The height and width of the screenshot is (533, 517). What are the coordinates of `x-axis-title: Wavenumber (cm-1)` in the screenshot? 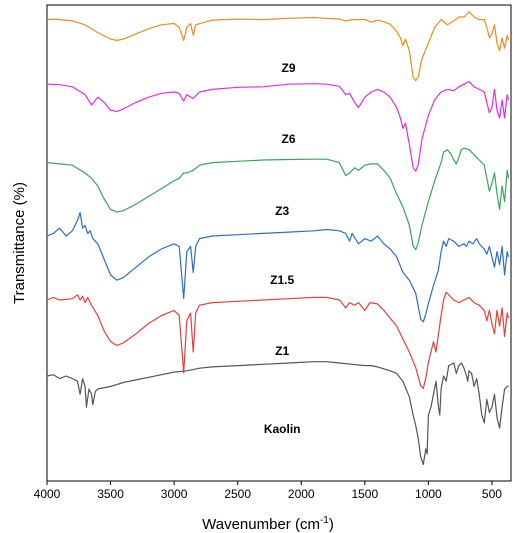 It's located at (268, 524).